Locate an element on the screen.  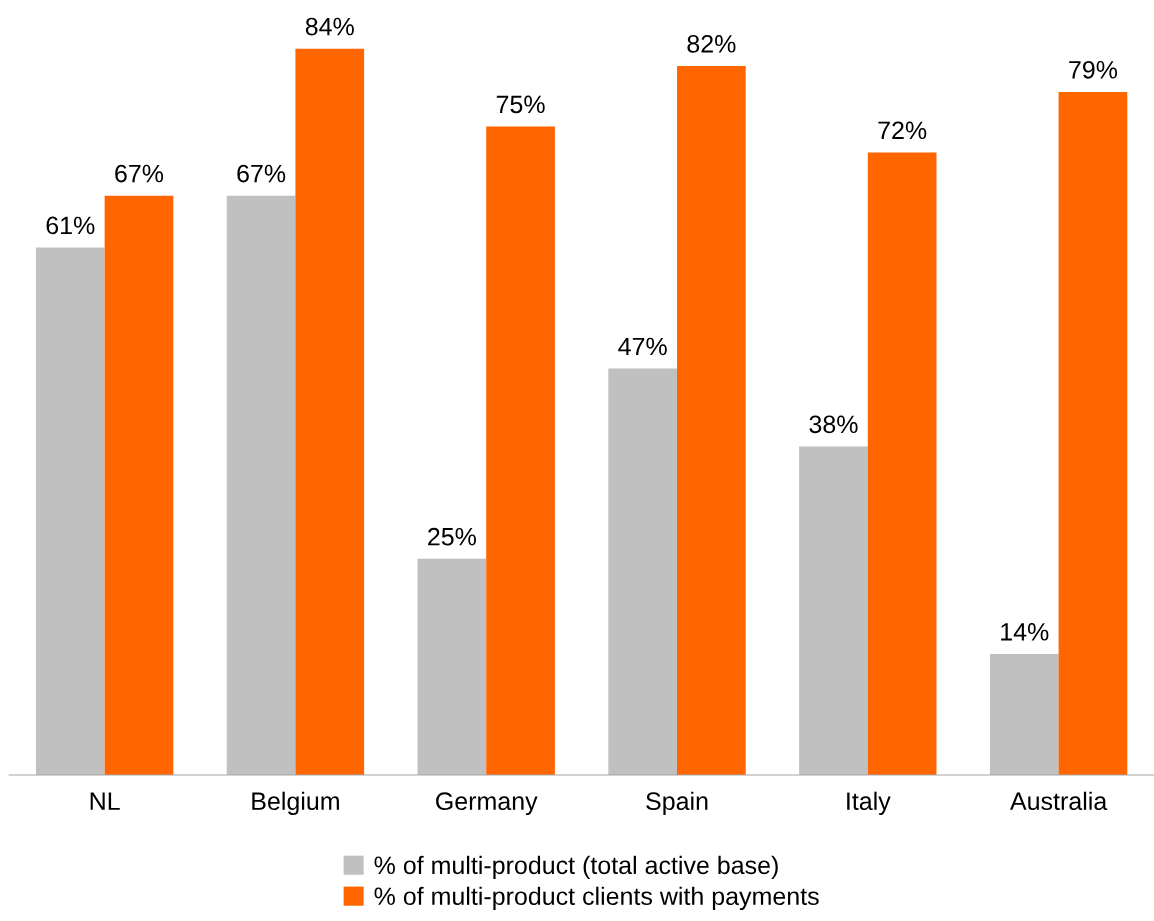
data-label: 84% is located at coordinates (329, 26).